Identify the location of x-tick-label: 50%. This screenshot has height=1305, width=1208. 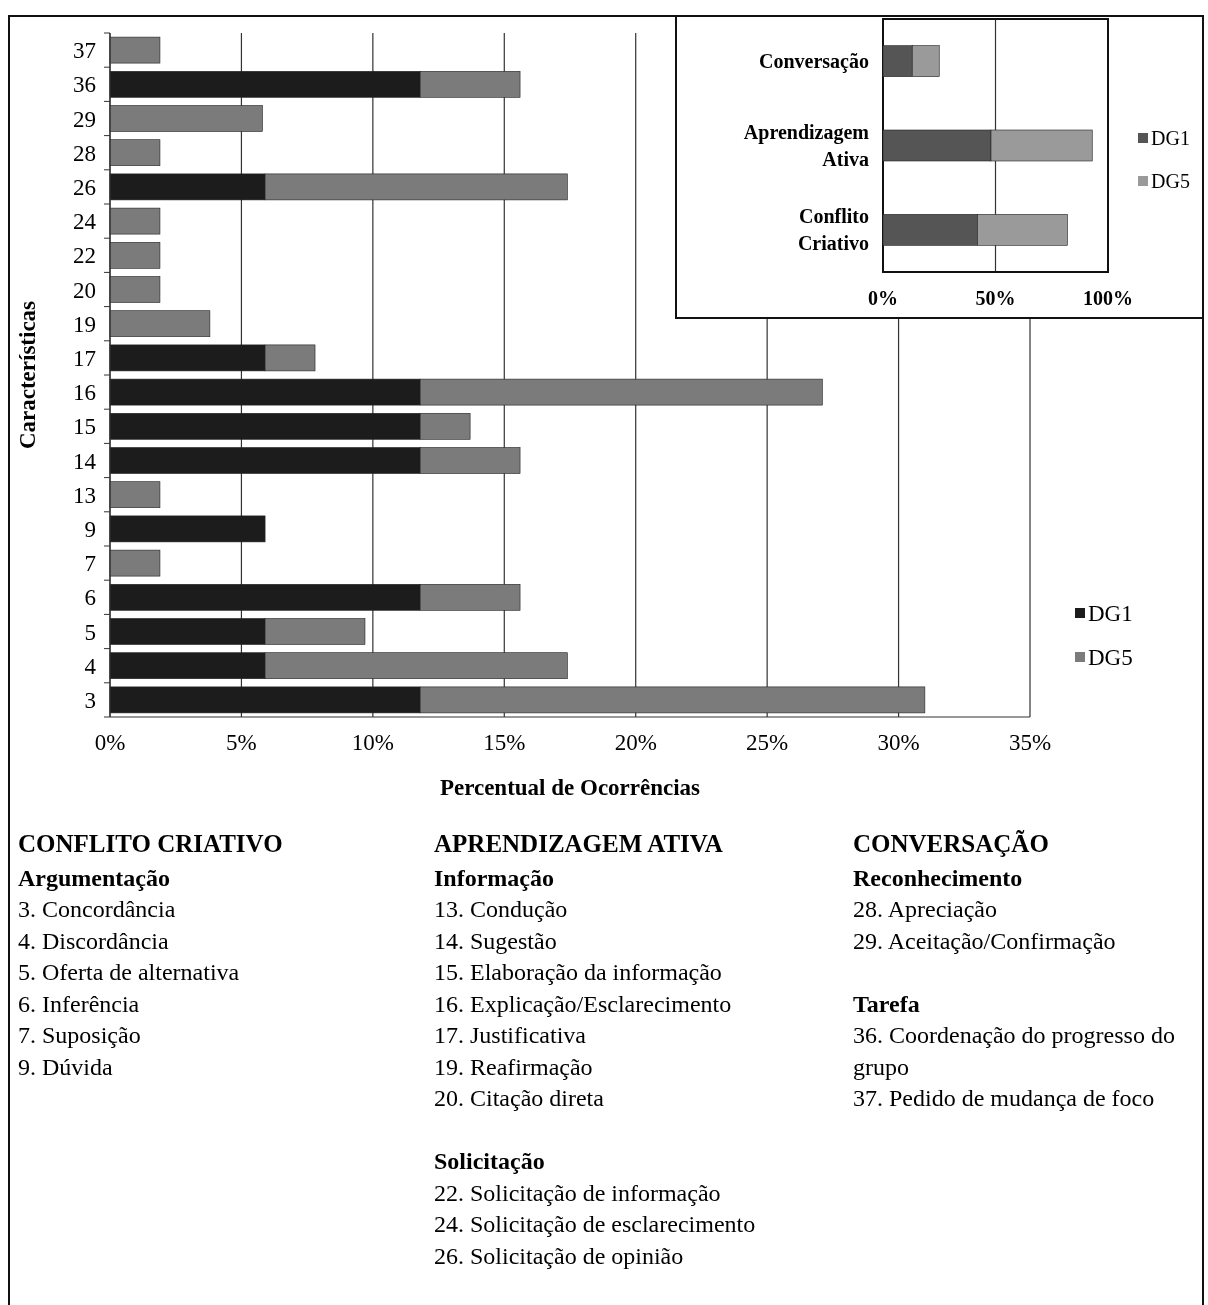
(995, 298).